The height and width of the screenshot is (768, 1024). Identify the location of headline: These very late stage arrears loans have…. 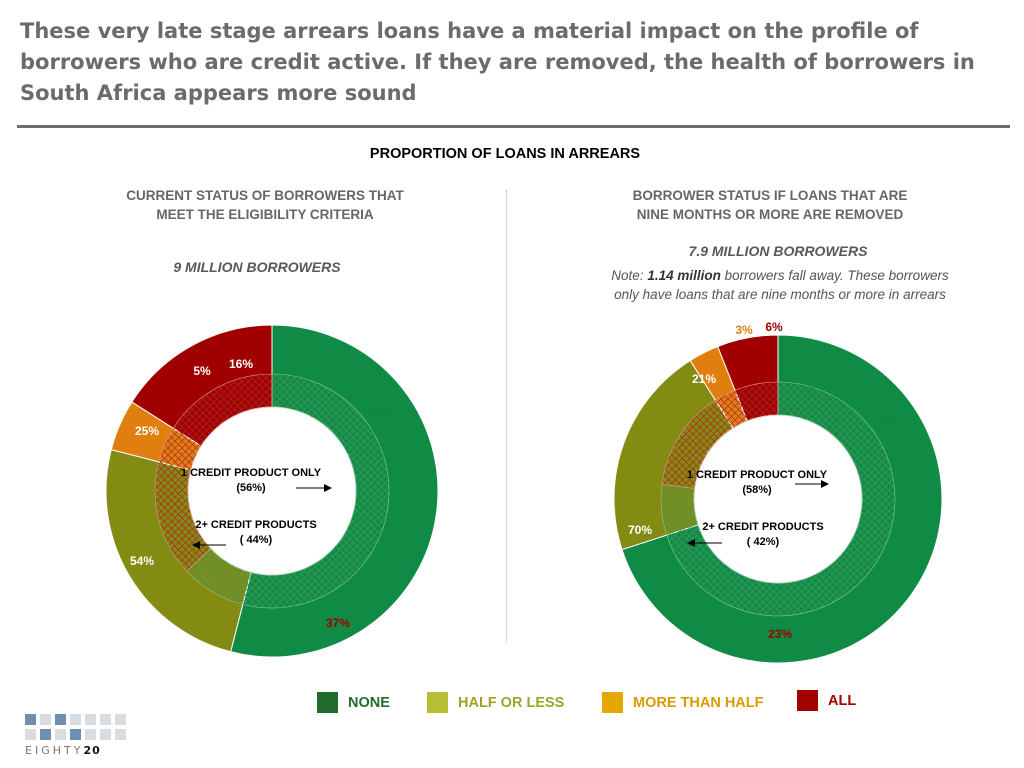
(497, 62).